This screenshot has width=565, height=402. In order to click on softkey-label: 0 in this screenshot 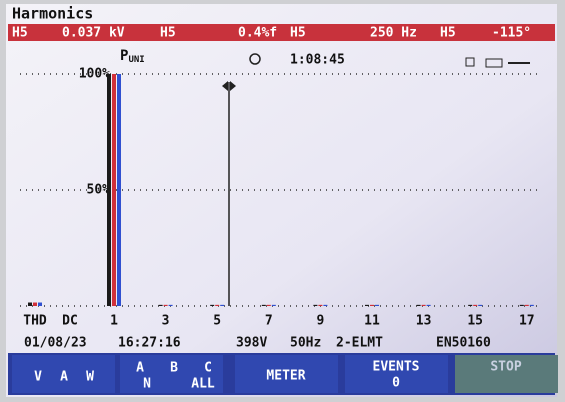, I will do `click(396, 383)`.